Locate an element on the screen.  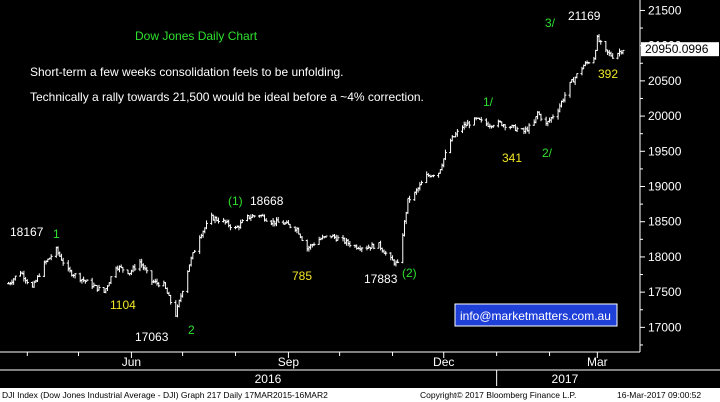
info-box-email: info@marketmatters.com.au is located at coordinates (535, 316).